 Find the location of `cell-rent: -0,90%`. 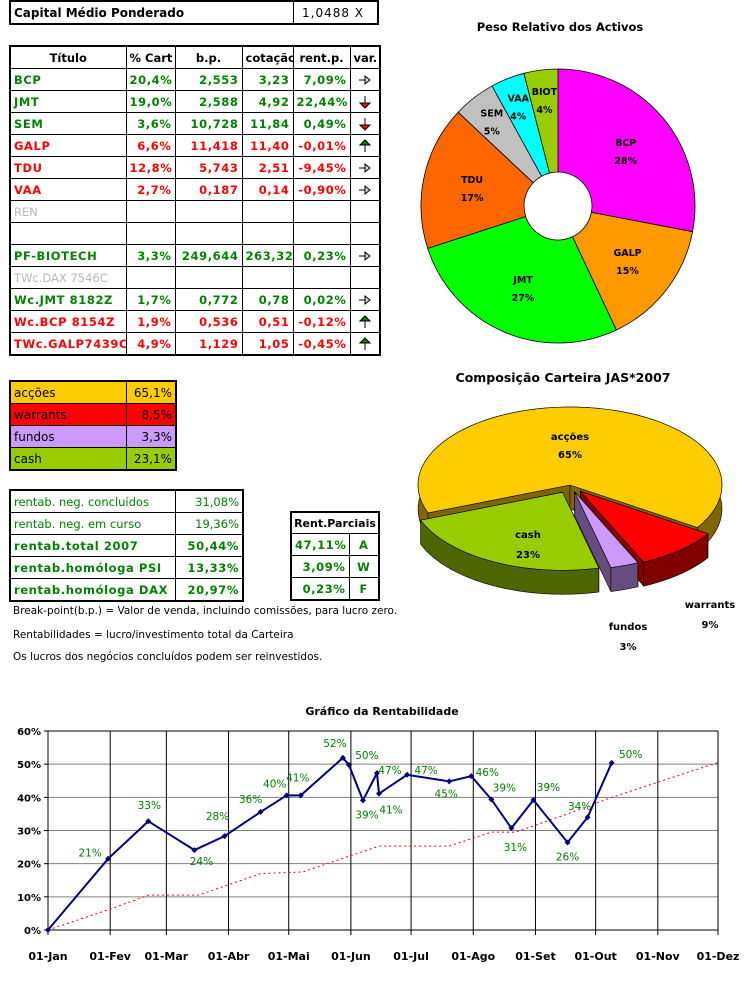

cell-rent: -0,90% is located at coordinates (321, 189).